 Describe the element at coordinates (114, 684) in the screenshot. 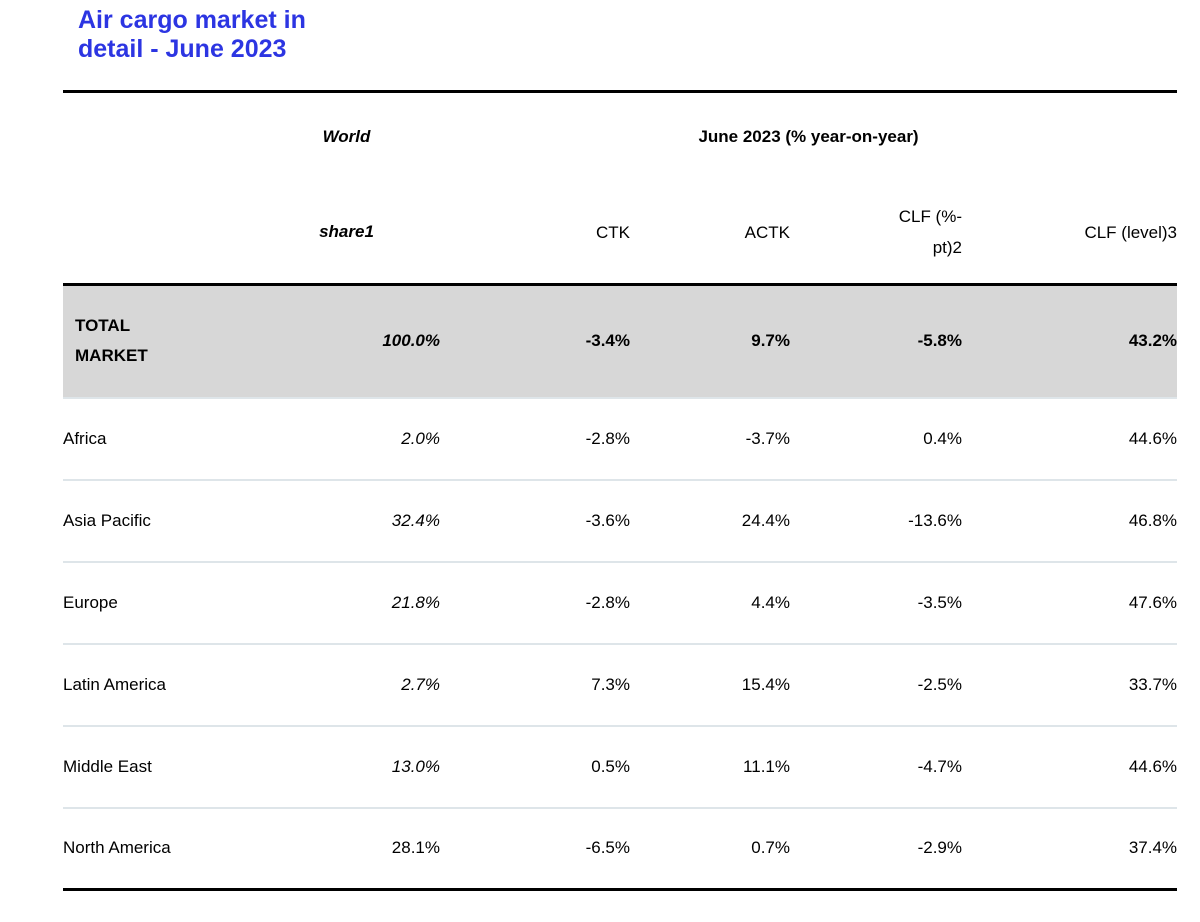

I see `region-cell: Latin America` at that location.